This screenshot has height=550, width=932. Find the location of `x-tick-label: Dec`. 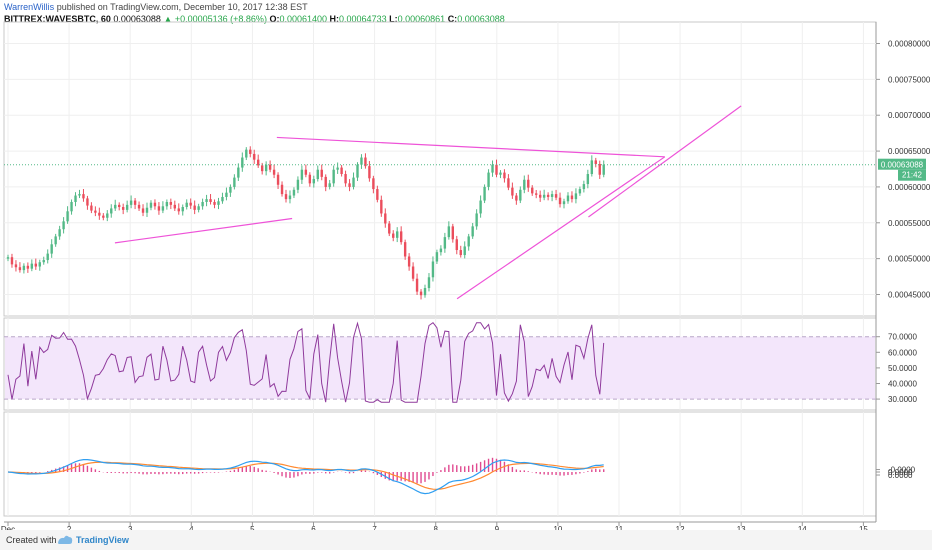

x-tick-label: Dec is located at coordinates (8, 527).